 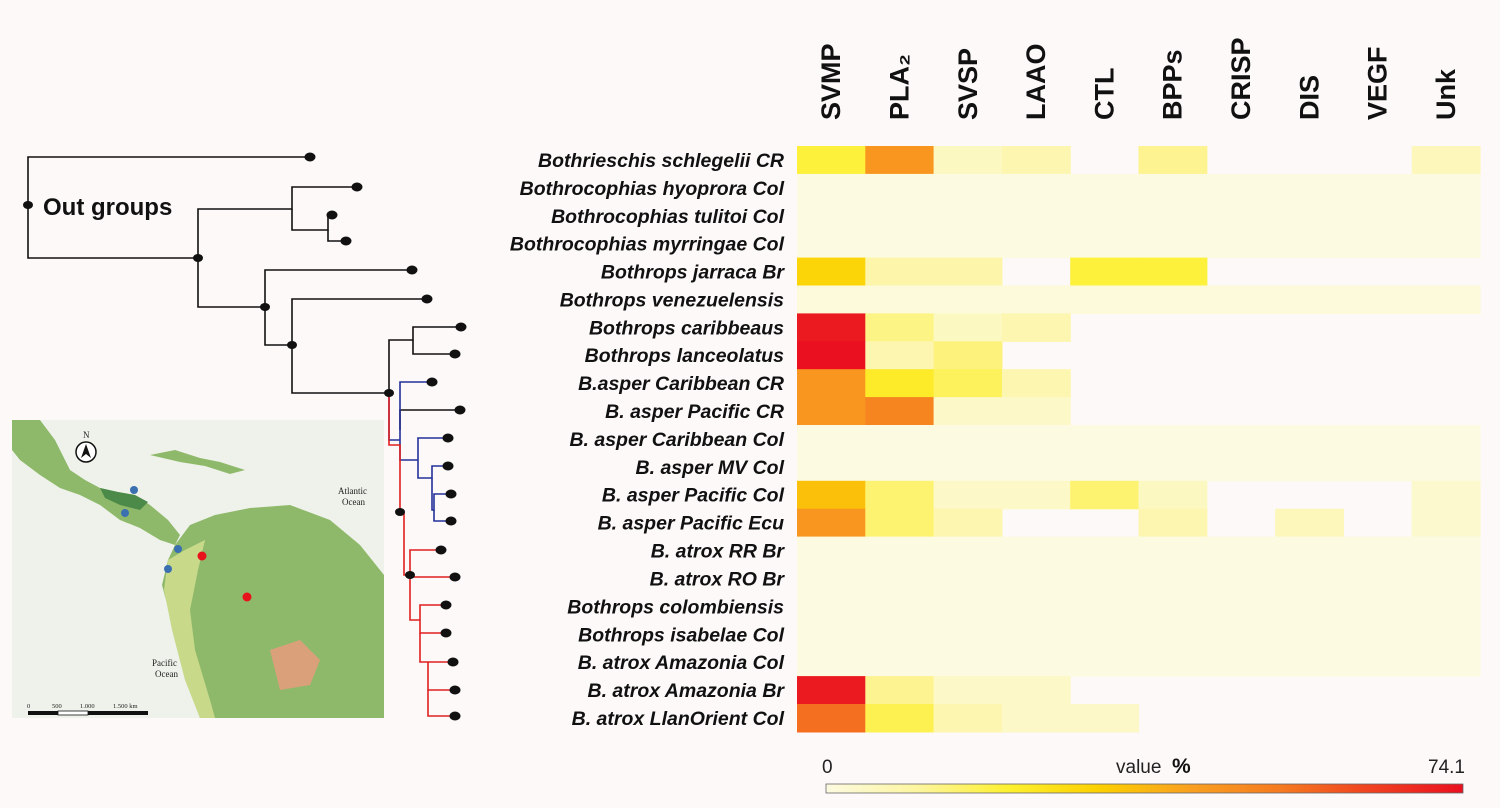 I want to click on column-label: SVSP, so click(x=968, y=84).